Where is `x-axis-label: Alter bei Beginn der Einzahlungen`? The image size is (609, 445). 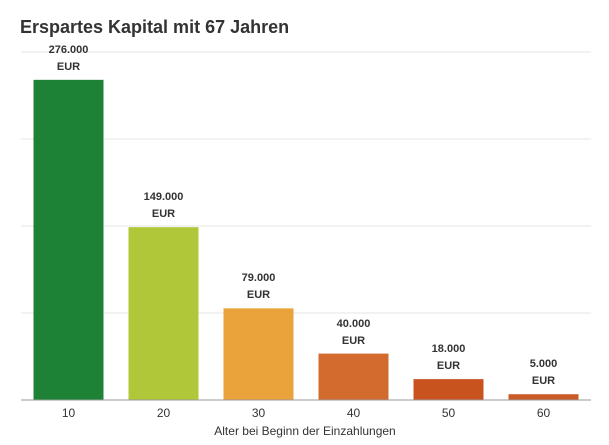
x-axis-label: Alter bei Beginn der Einzahlungen is located at coordinates (304, 431).